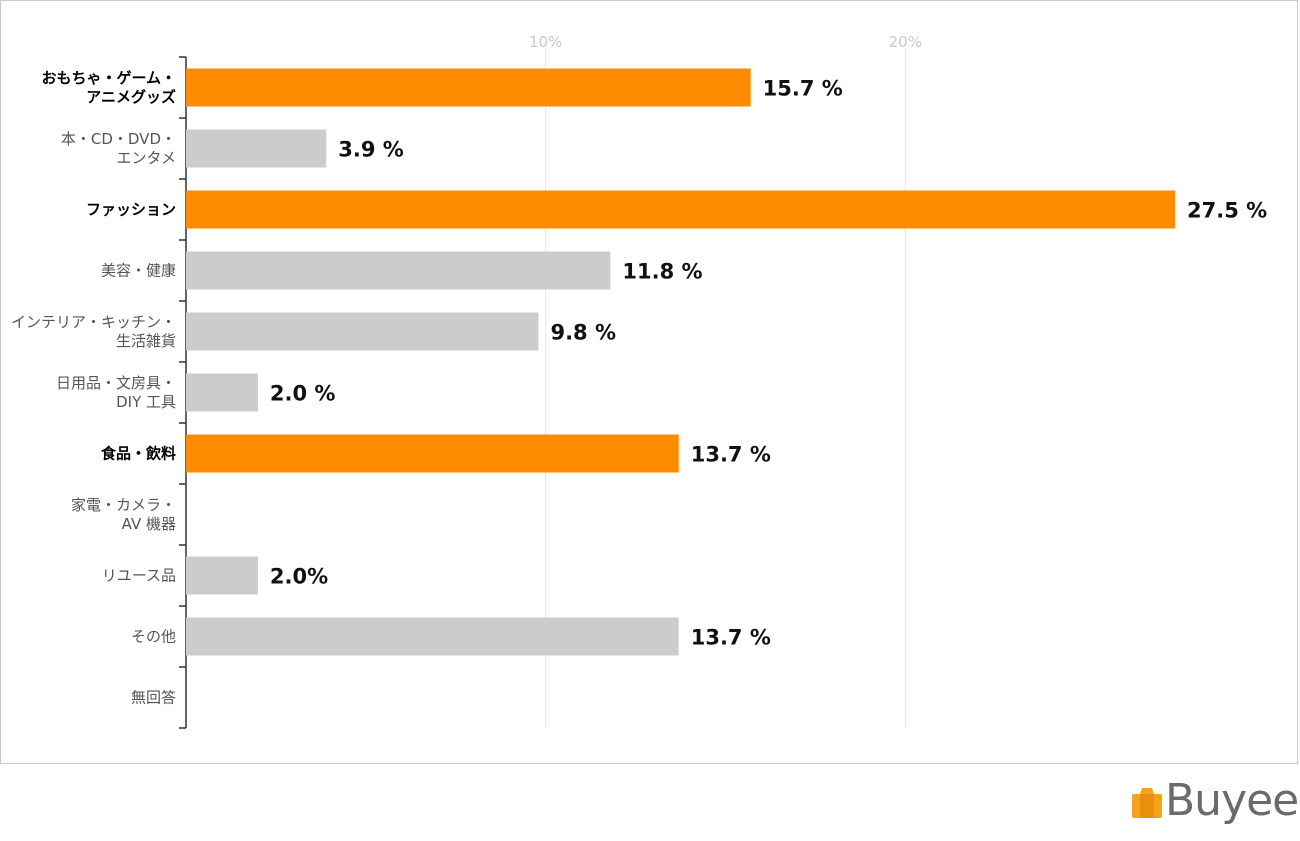 This screenshot has width=1300, height=841. I want to click on category-label-9: その他, so click(153, 637).